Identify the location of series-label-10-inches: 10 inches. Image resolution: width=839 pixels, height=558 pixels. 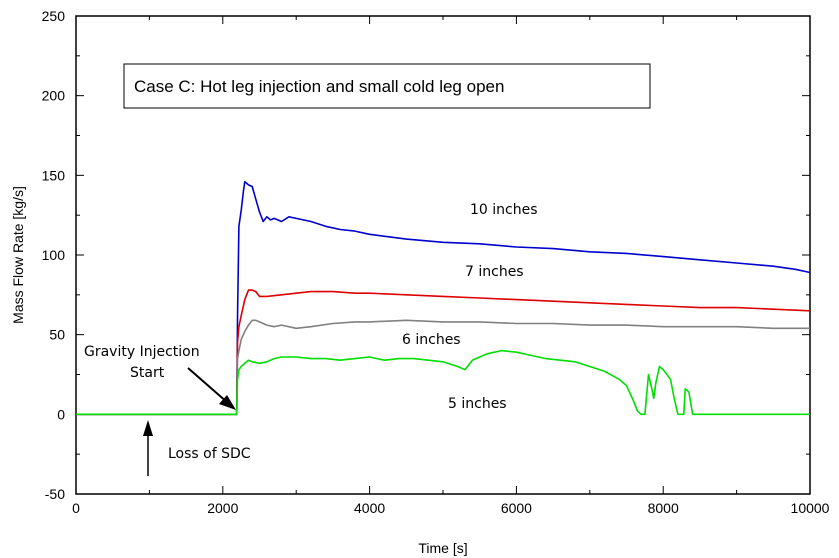
(504, 210).